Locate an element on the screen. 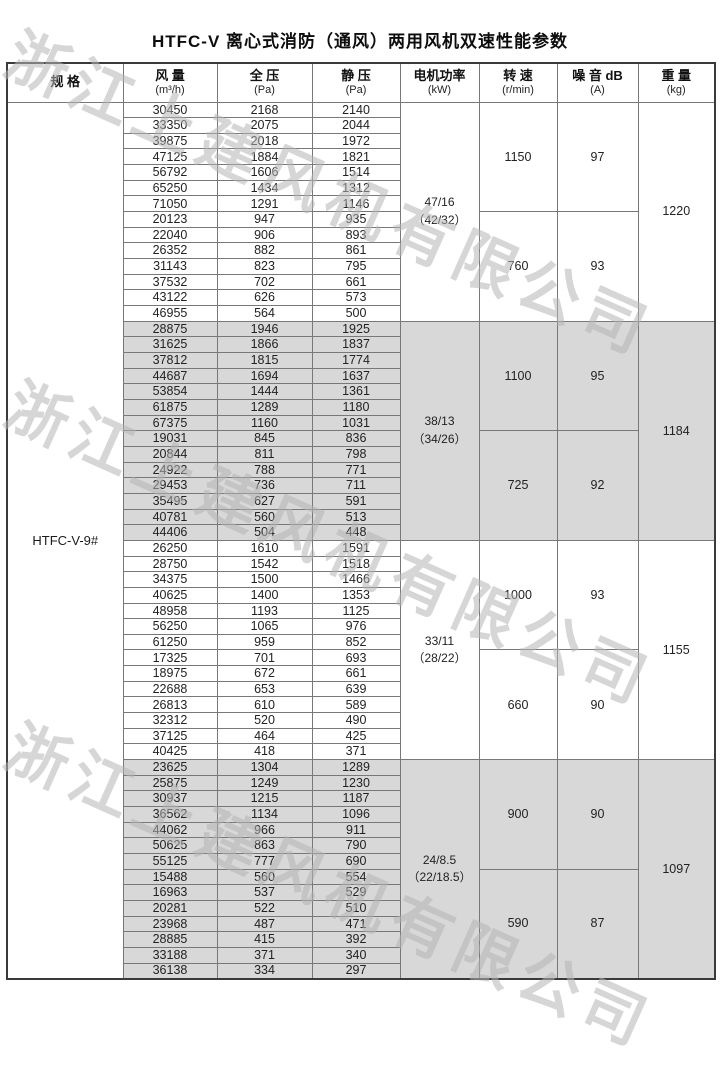  speed-cell: 590 is located at coordinates (518, 924).